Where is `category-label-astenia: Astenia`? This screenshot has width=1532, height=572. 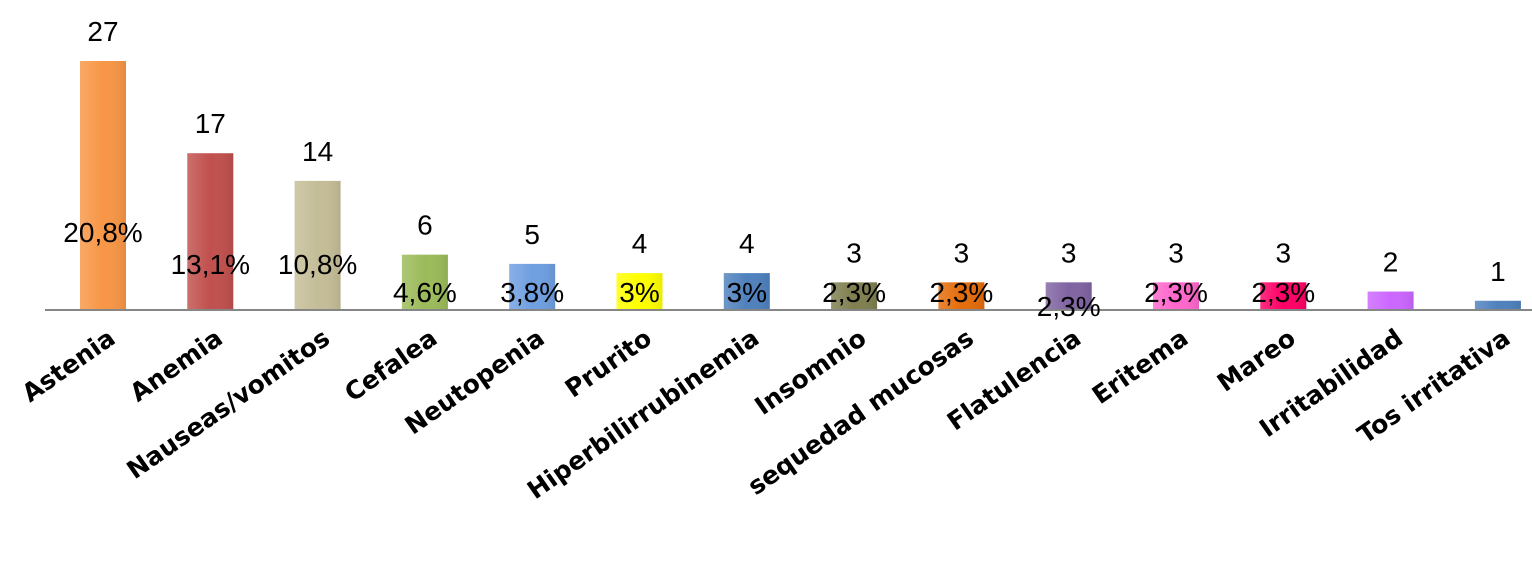 category-label-astenia: Astenia is located at coordinates (69, 365).